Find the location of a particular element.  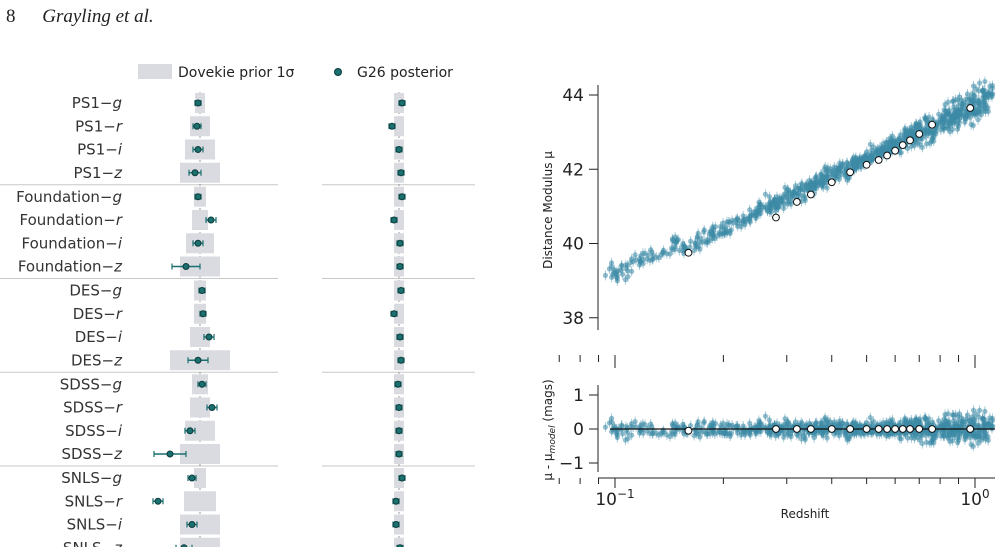

band-label: DES−r is located at coordinates (98, 314).